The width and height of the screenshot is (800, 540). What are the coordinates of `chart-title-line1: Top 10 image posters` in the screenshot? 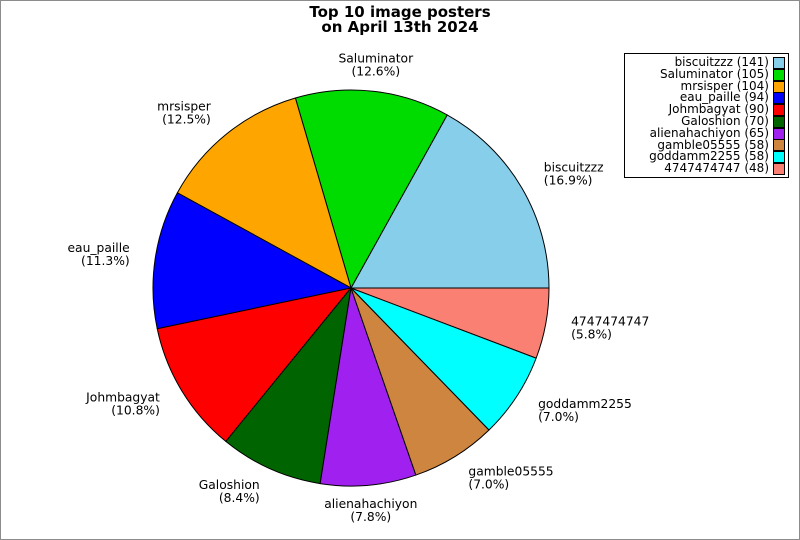 It's located at (400, 12).